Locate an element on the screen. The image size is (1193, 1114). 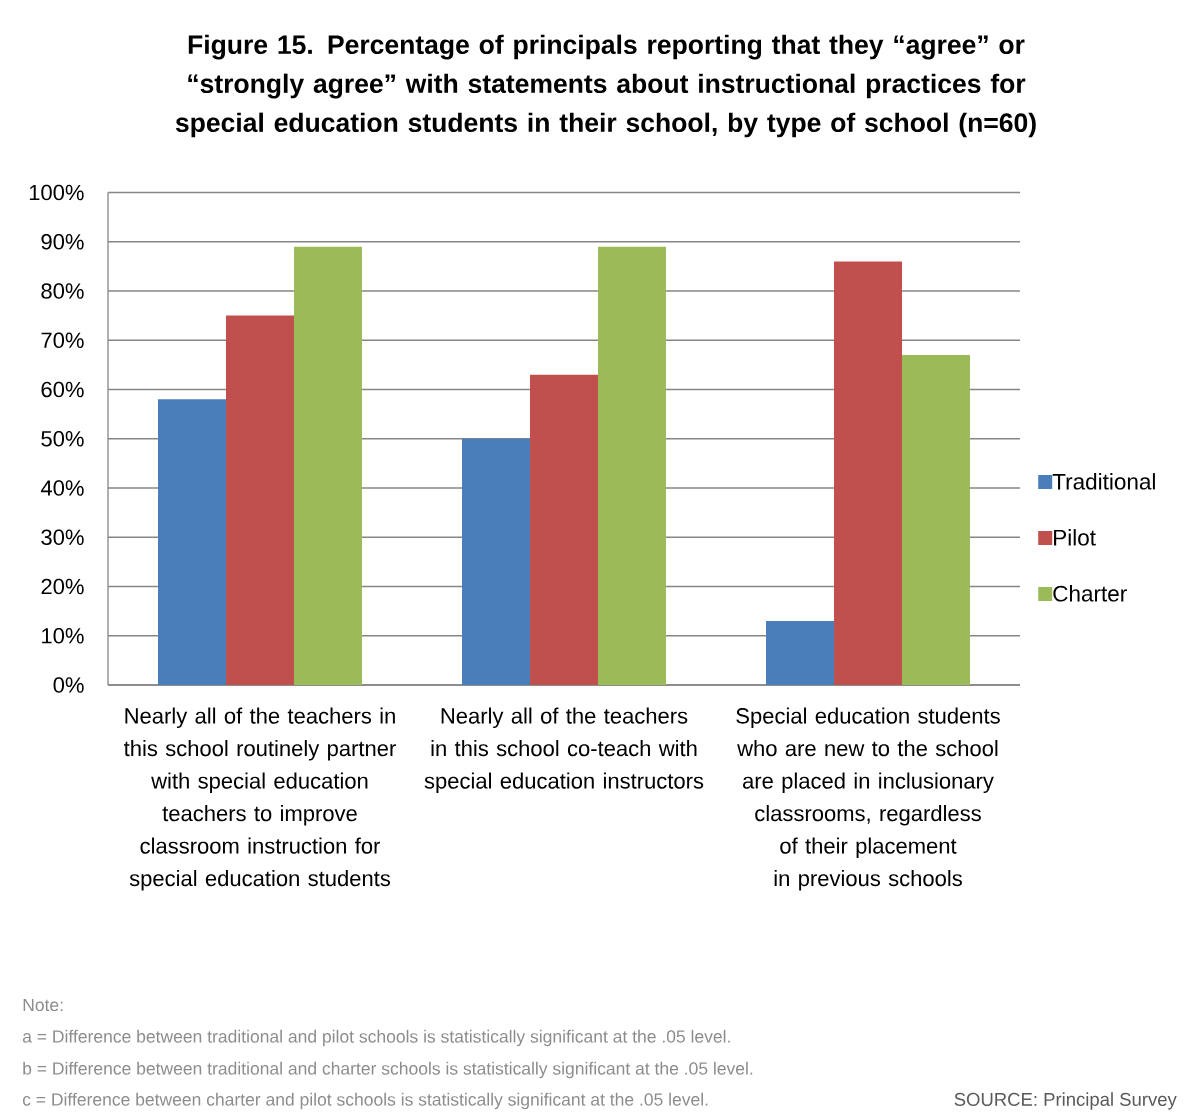
y-tick-label: 90% is located at coordinates (62, 241).